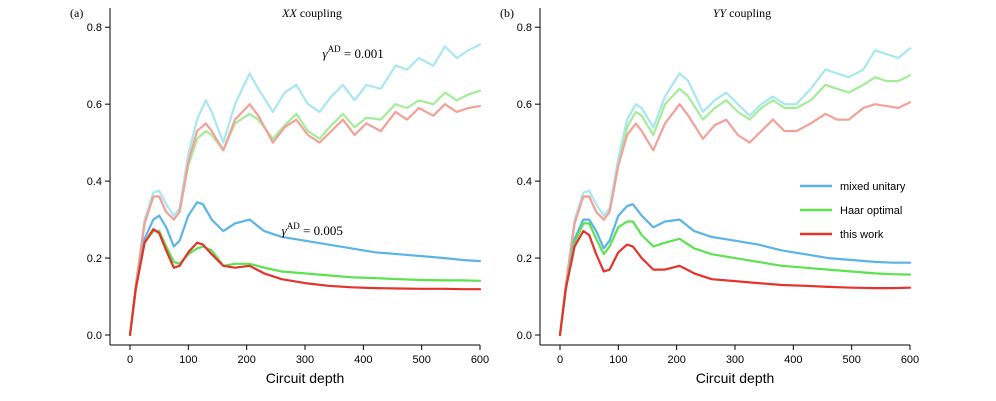 The width and height of the screenshot is (996, 401). I want to click on title-italic: XX, so click(289, 13).